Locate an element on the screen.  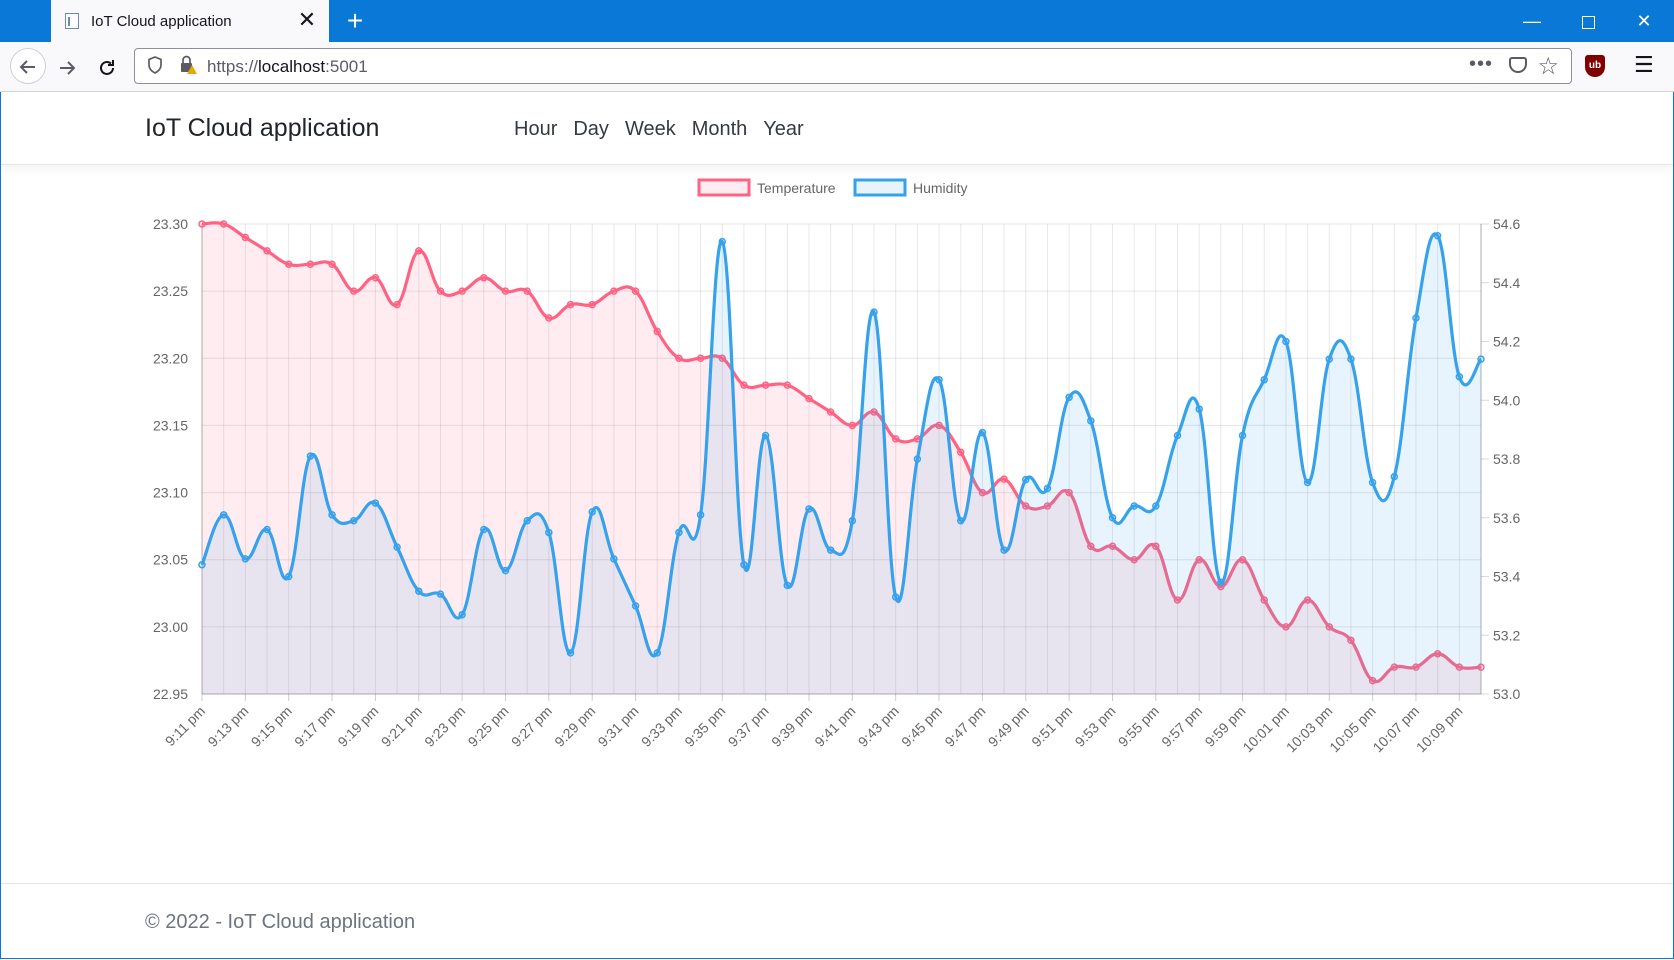
y-right-tick-label: 53.6 is located at coordinates (1506, 518).